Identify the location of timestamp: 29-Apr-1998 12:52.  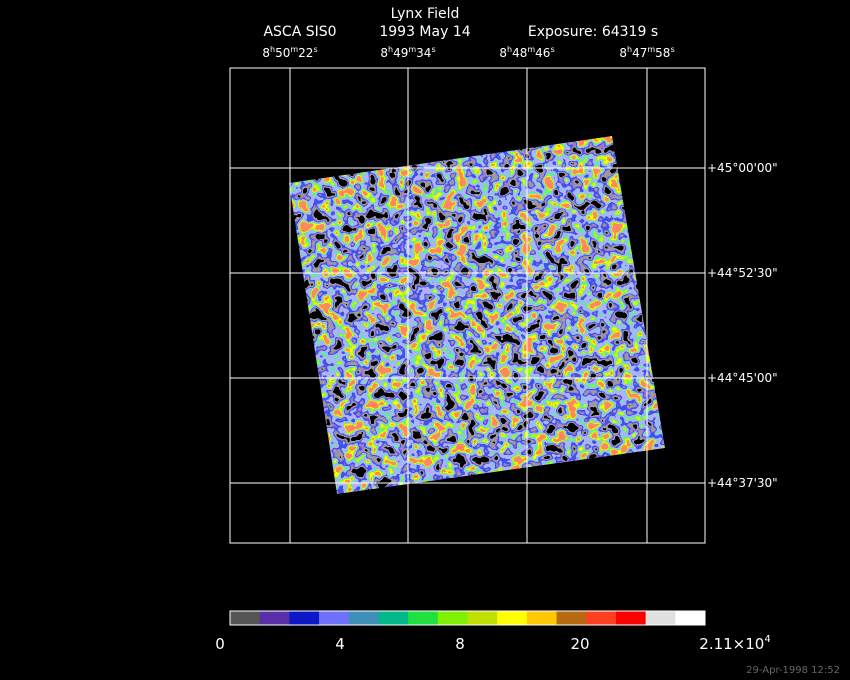
(793, 670).